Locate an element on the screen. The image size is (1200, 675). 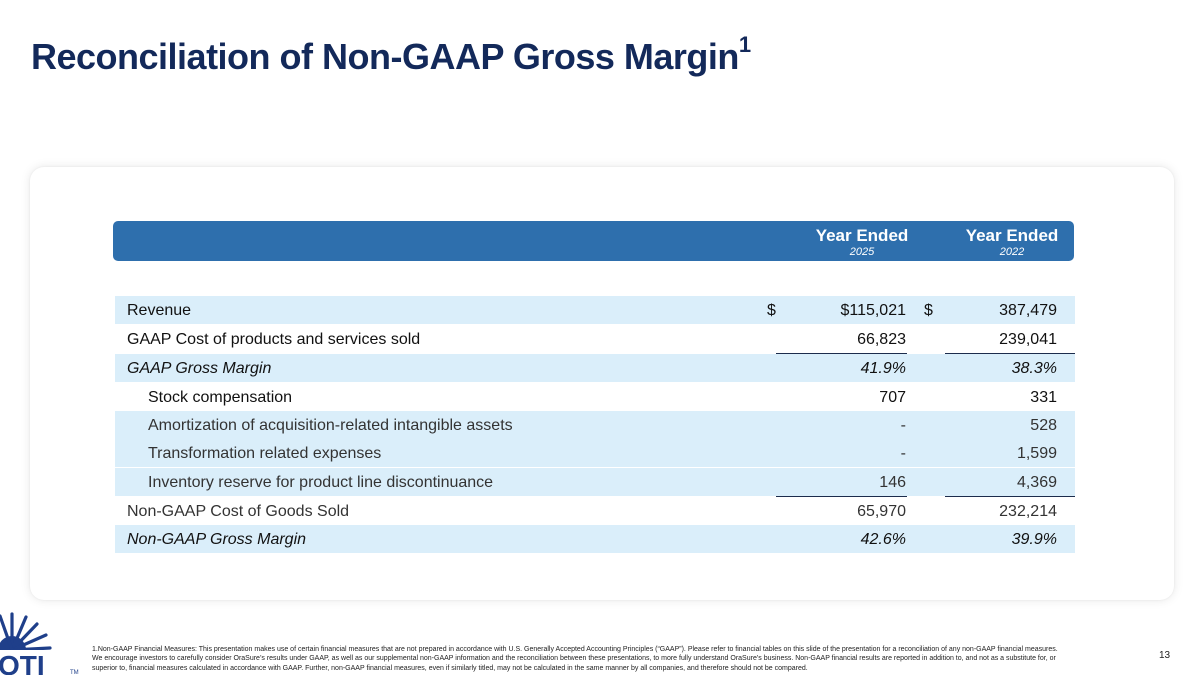
company-logo: OTI TM is located at coordinates (45, 643).